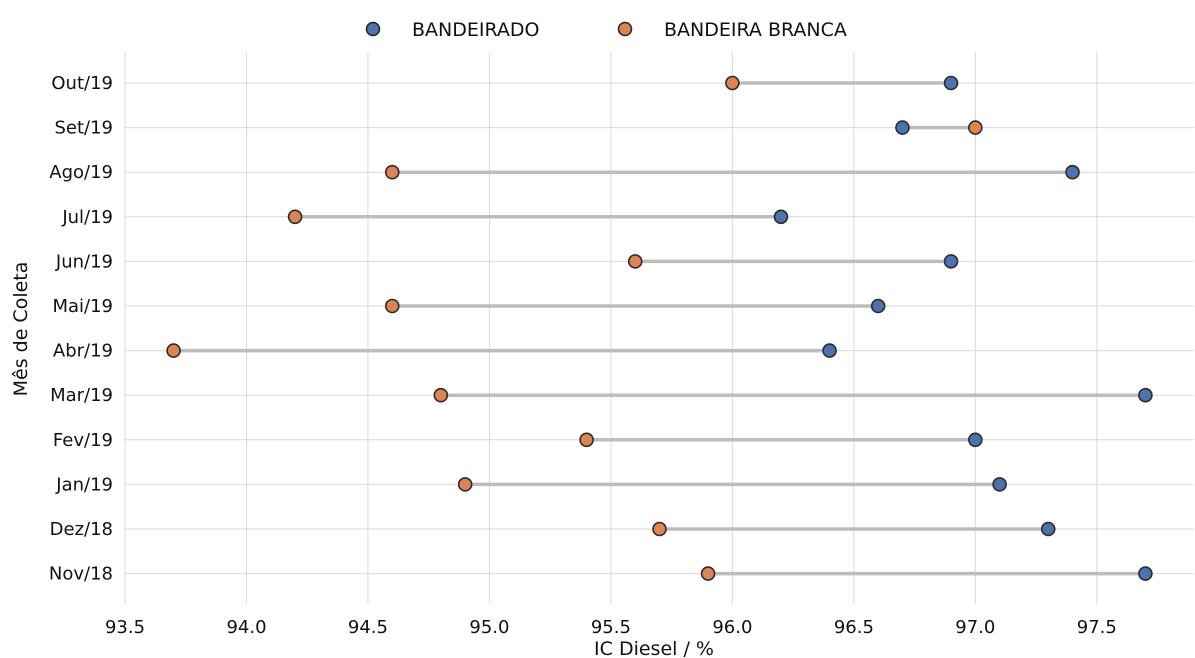 The image size is (1195, 658). What do you see at coordinates (82, 306) in the screenshot?
I see `y-tick-label: Mai/19` at bounding box center [82, 306].